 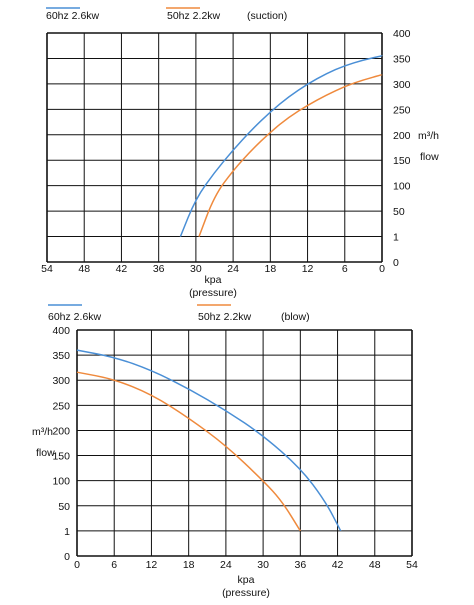 I want to click on chart-annotation: (suction), so click(x=267, y=16).